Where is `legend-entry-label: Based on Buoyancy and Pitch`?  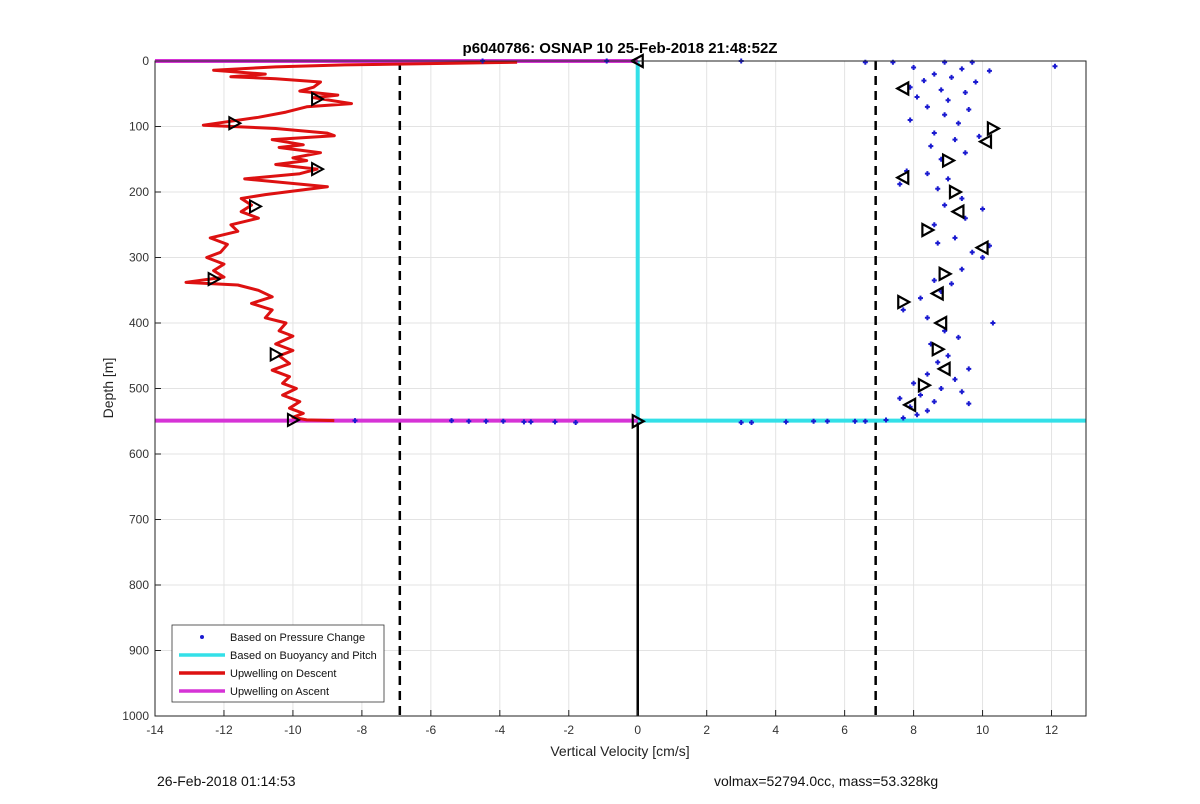 legend-entry-label: Based on Buoyancy and Pitch is located at coordinates (303, 656).